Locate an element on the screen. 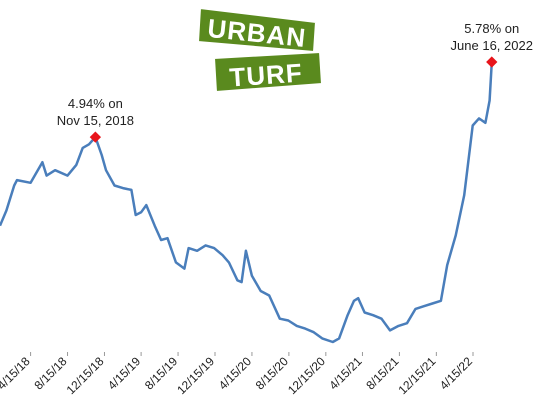 The width and height of the screenshot is (560, 420). logo: URBAN TURF is located at coordinates (260, 50).